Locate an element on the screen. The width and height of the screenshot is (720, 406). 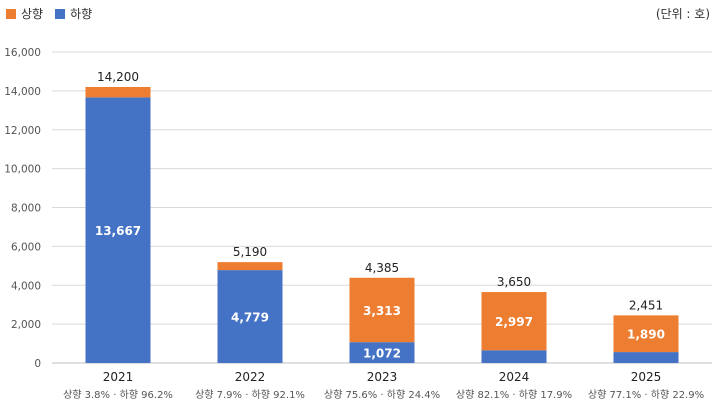
y-tick-label: 0 is located at coordinates (37, 364).